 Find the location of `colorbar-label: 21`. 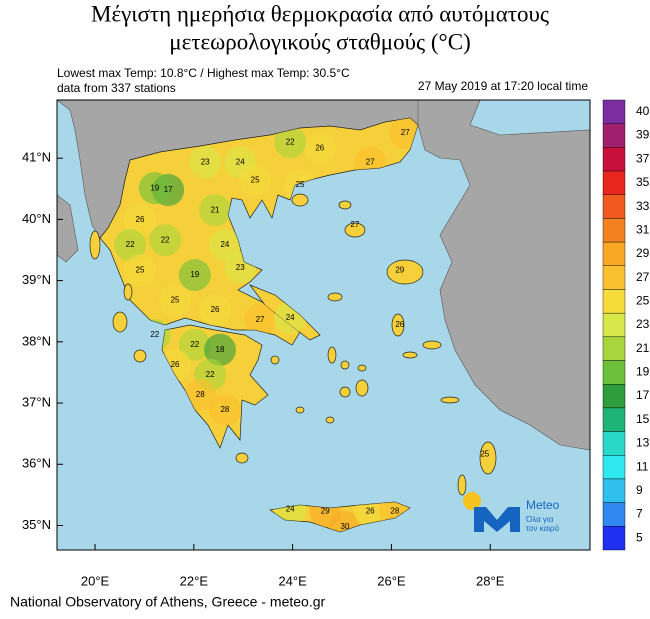

colorbar-label: 21 is located at coordinates (643, 348).